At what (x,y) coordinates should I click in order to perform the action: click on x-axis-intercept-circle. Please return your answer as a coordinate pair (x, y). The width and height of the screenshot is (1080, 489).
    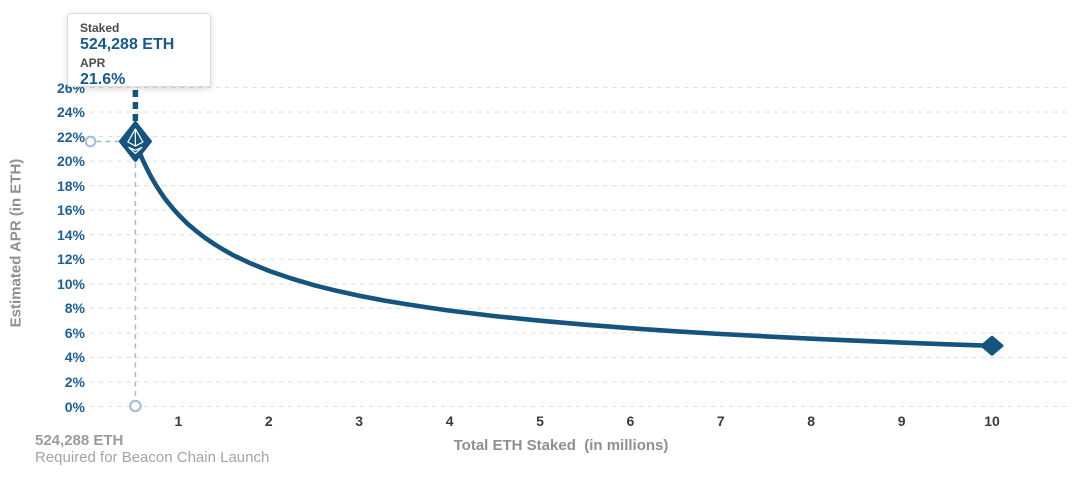
    Looking at the image, I should click on (135, 406).